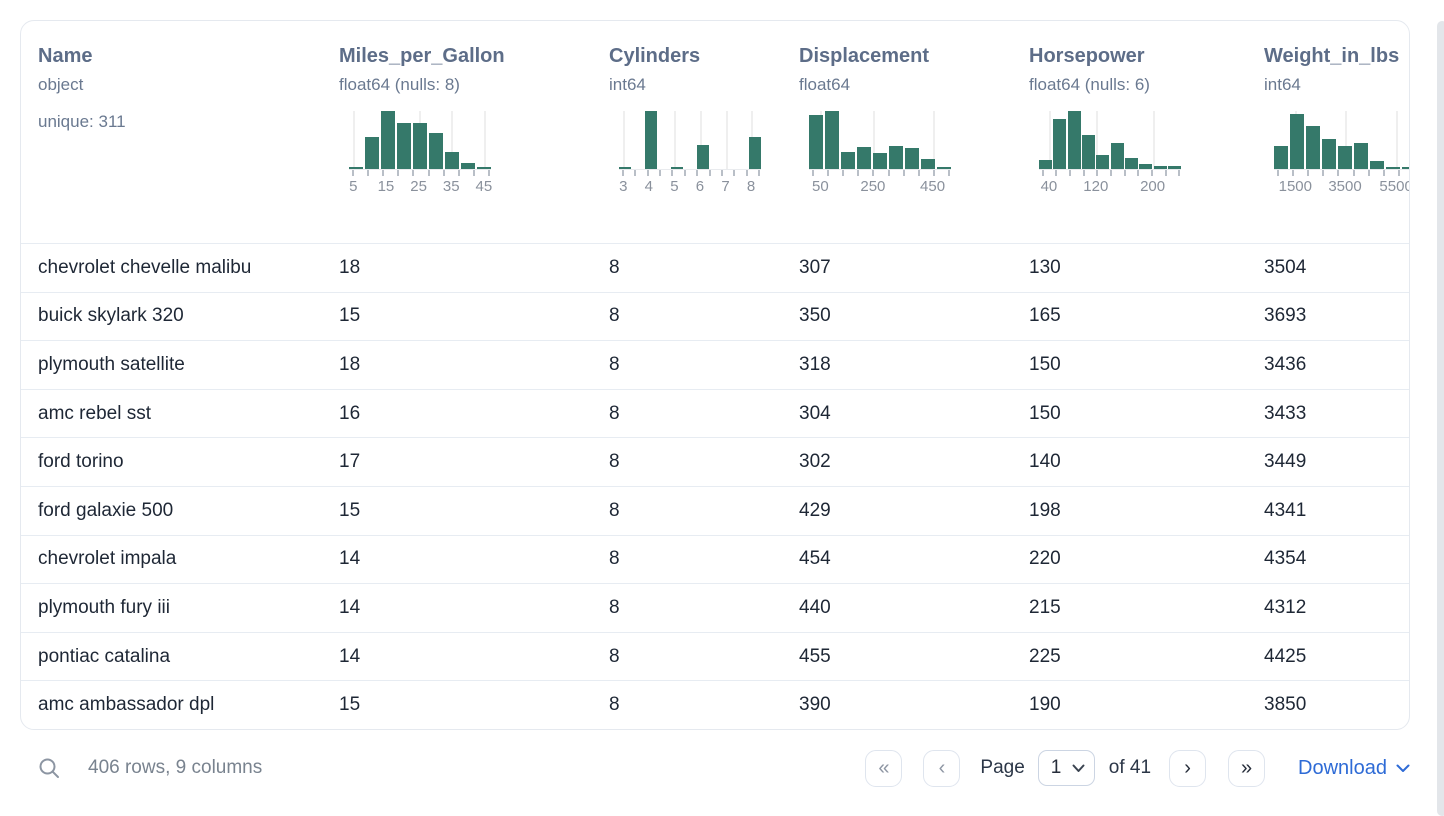 Image resolution: width=1444 pixels, height=816 pixels. Describe the element at coordinates (1130, 767) in the screenshot. I see `page-count-label: of 41` at that location.